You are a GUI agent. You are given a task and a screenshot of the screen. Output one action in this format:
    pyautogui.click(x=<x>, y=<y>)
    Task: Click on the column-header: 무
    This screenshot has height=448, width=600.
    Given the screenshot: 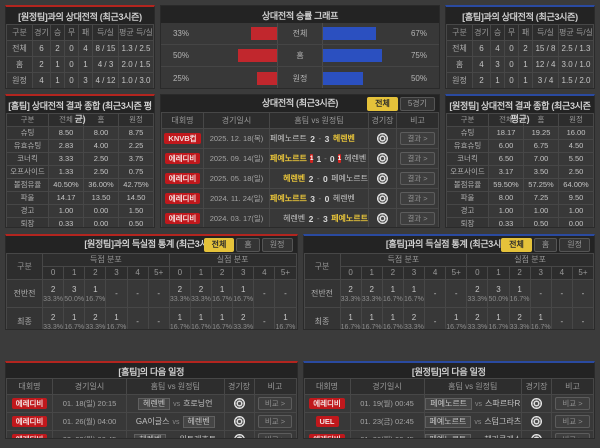 What is the action you would take?
    pyautogui.click(x=511, y=32)
    